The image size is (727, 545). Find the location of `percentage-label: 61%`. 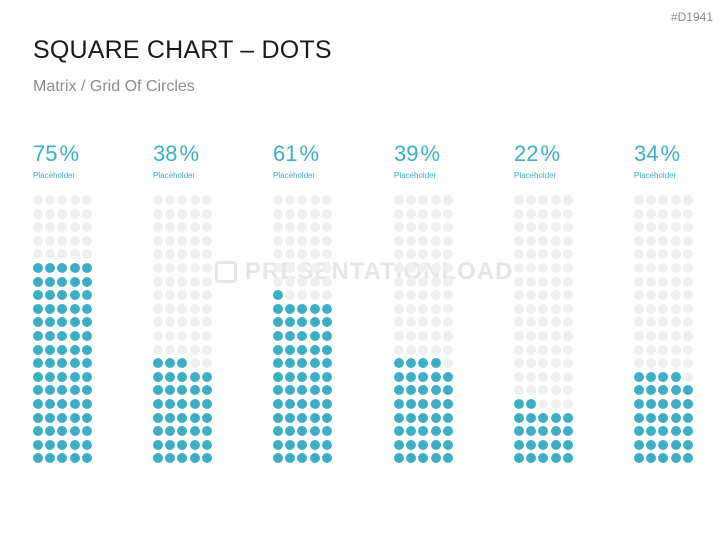

percentage-label: 61% is located at coordinates (313, 154).